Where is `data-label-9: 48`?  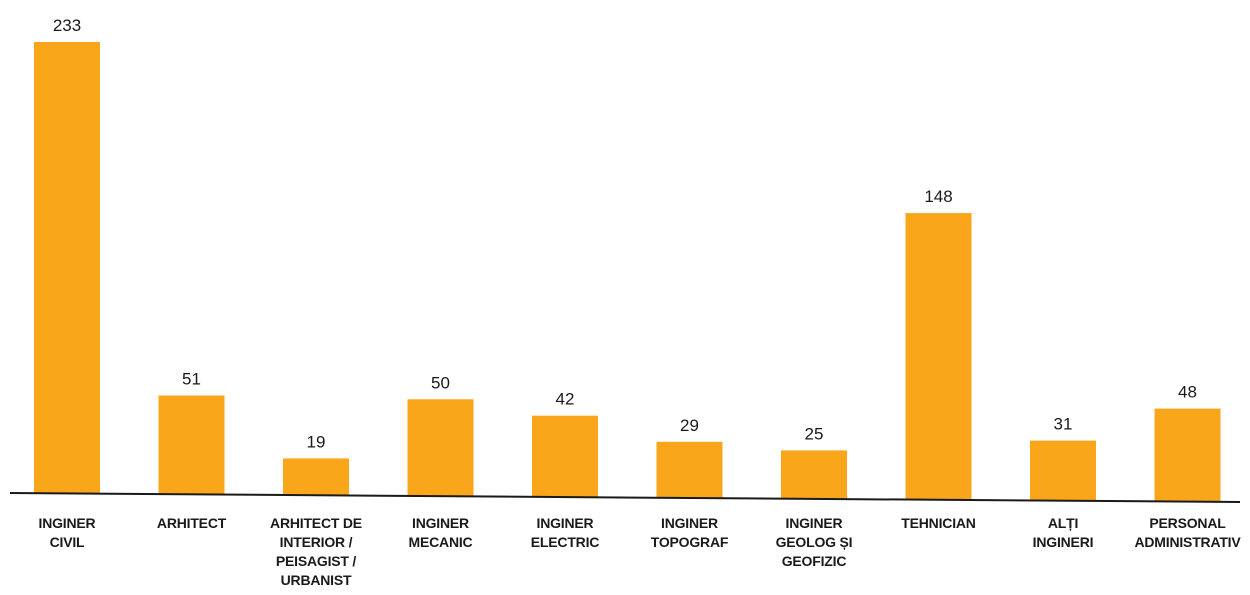 data-label-9: 48 is located at coordinates (1187, 392).